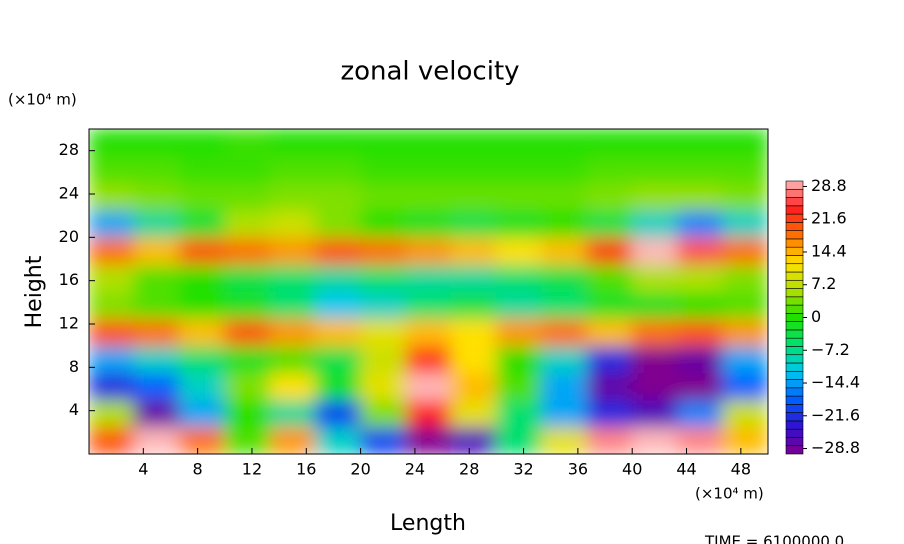 Image resolution: width=904 pixels, height=544 pixels. What do you see at coordinates (835, 414) in the screenshot?
I see `colorbar-label: −21.6` at bounding box center [835, 414].